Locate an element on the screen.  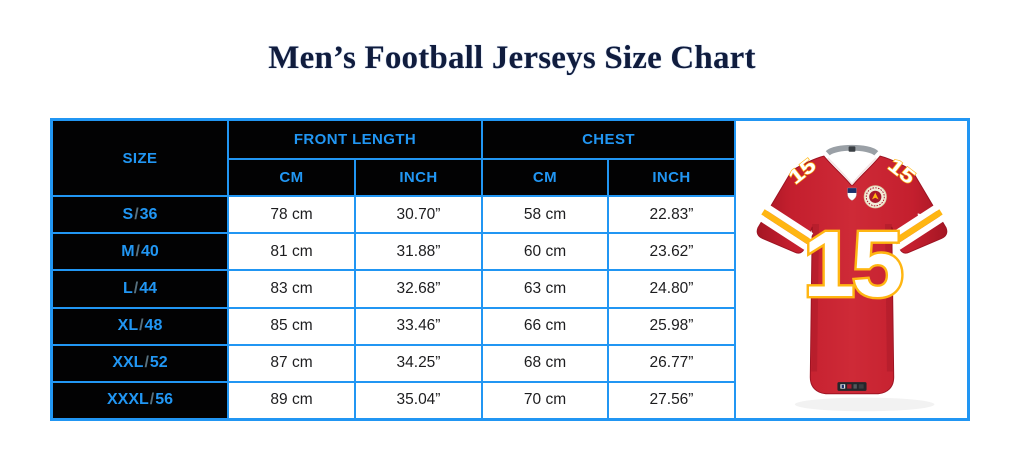
jersey-product-image: 15 15 is located at coordinates (851, 269).